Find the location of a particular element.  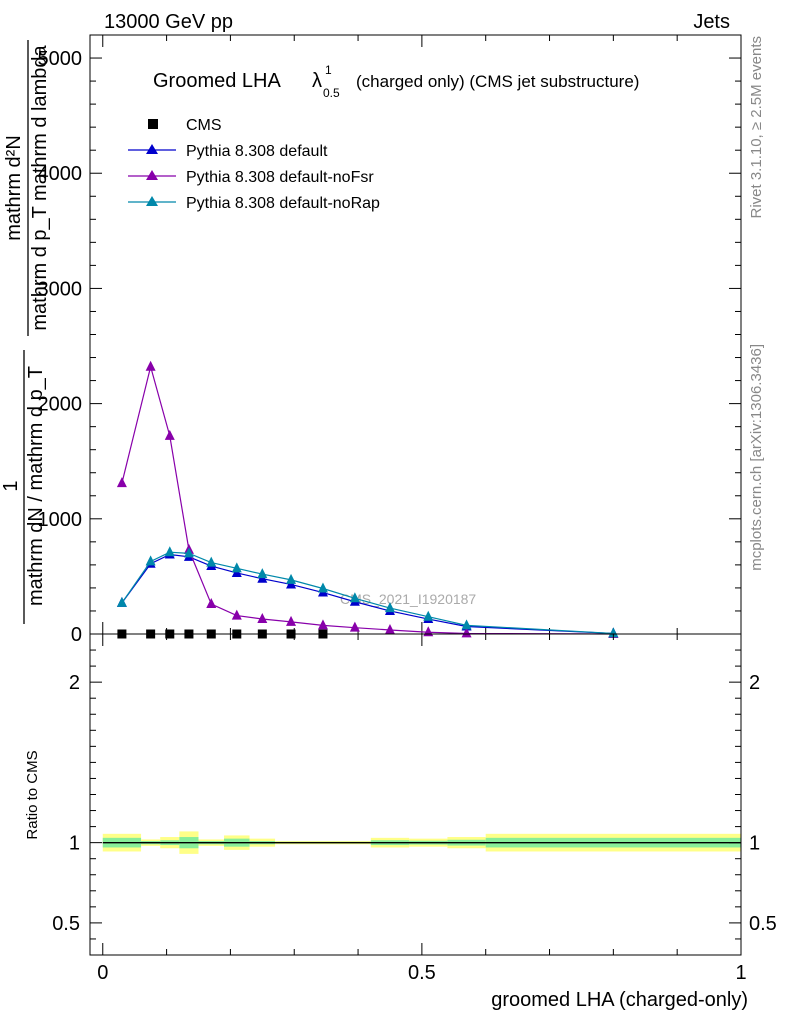

chart-title-suffix: (charged only) (CMS jet substructure) is located at coordinates (497, 81).